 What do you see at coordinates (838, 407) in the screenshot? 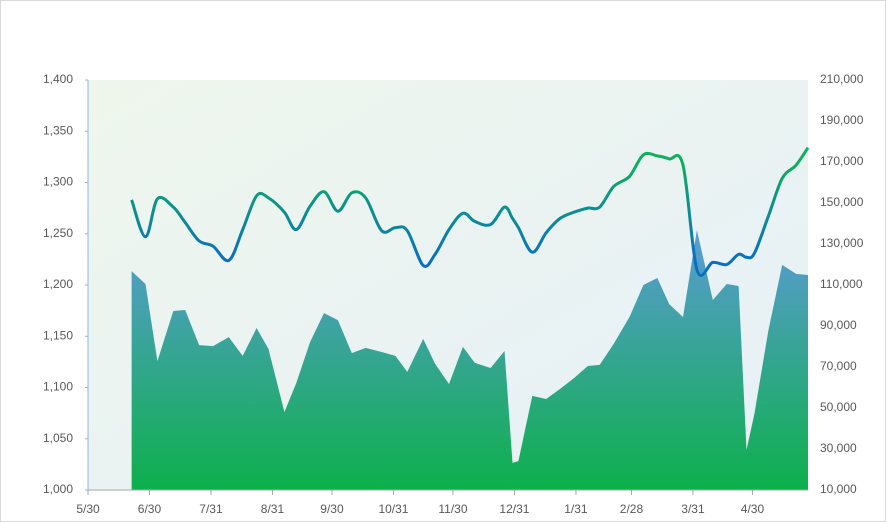
I see `y2-tick-label: 50,000` at bounding box center [838, 407].